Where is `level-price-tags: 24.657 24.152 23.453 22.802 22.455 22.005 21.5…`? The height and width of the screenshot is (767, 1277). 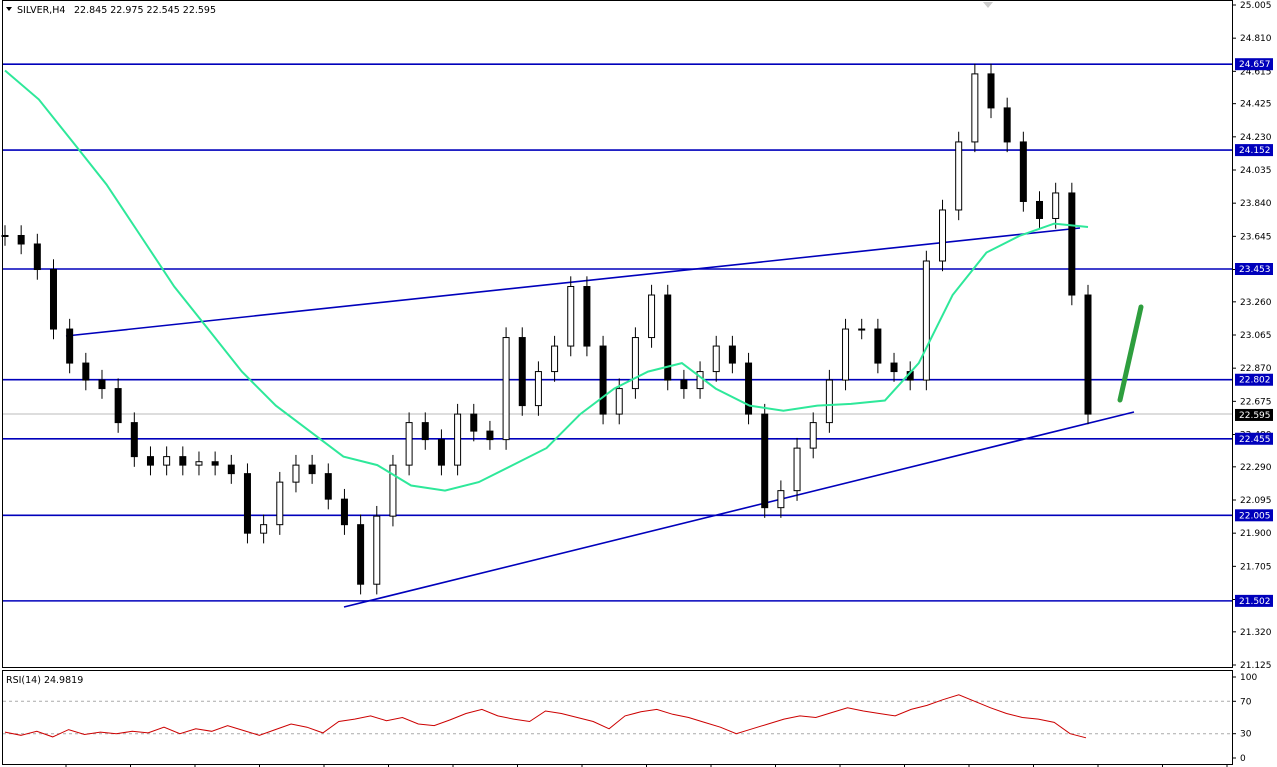 level-price-tags: 24.657 24.152 23.453 22.802 22.455 22.005 21.5… is located at coordinates (1254, 332).